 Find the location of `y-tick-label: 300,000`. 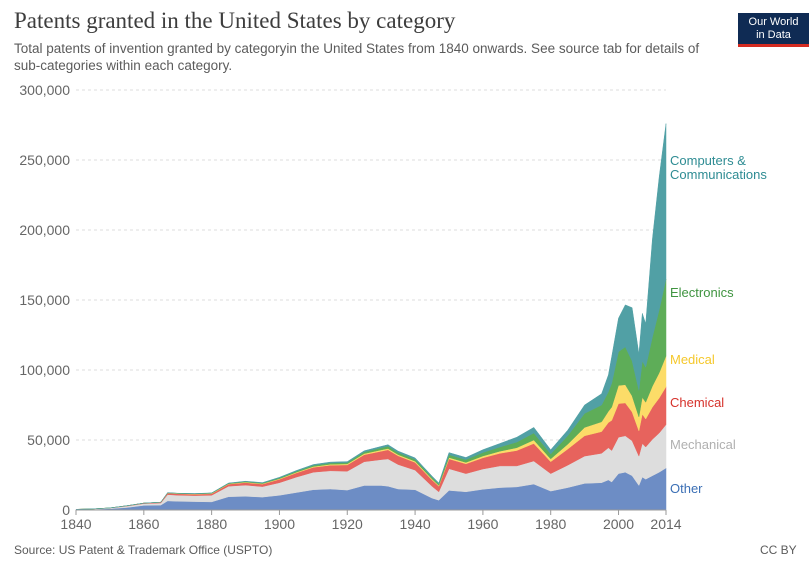

y-tick-label: 300,000 is located at coordinates (44, 90).